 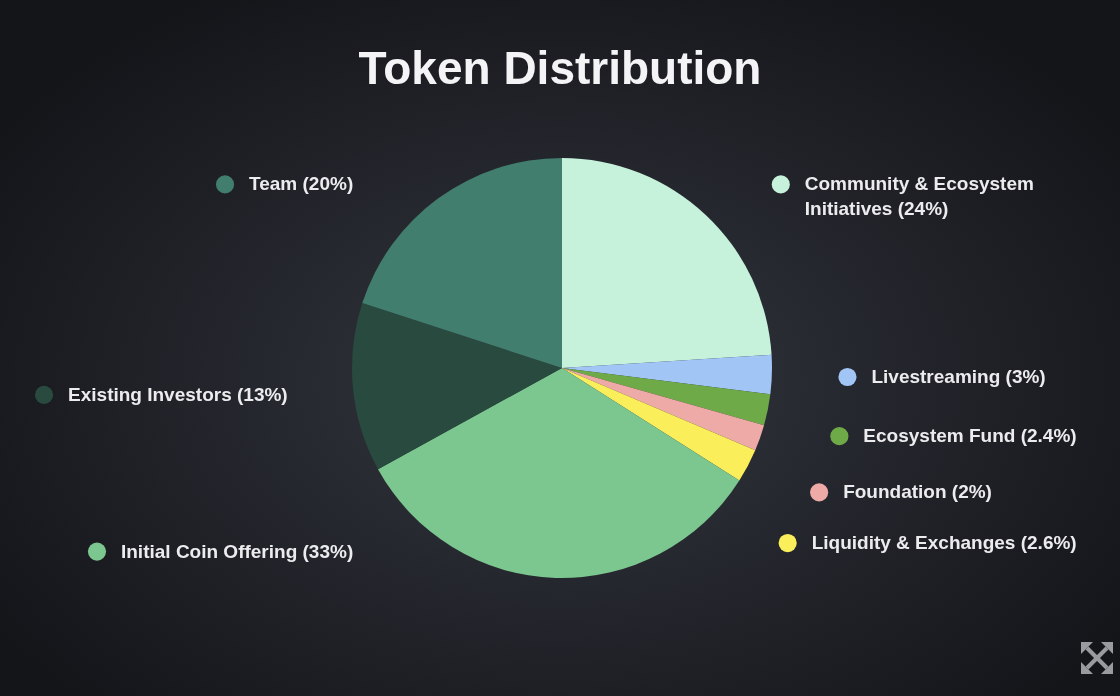 What do you see at coordinates (917, 492) in the screenshot?
I see `legend-label: Foundation (2%)` at bounding box center [917, 492].